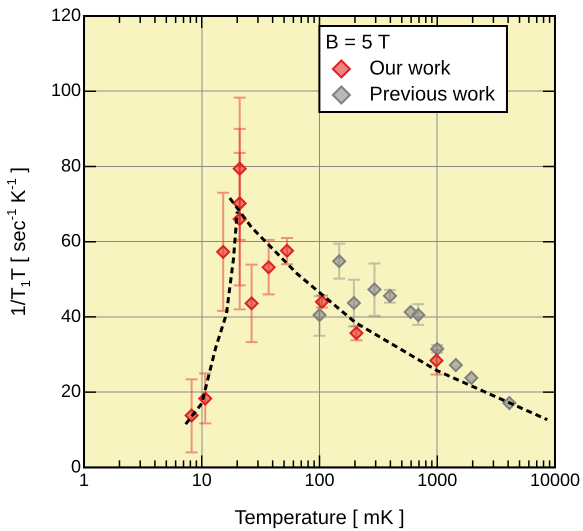 The width and height of the screenshot is (583, 531). Describe the element at coordinates (76, 466) in the screenshot. I see `y-tick-label: 0` at that location.